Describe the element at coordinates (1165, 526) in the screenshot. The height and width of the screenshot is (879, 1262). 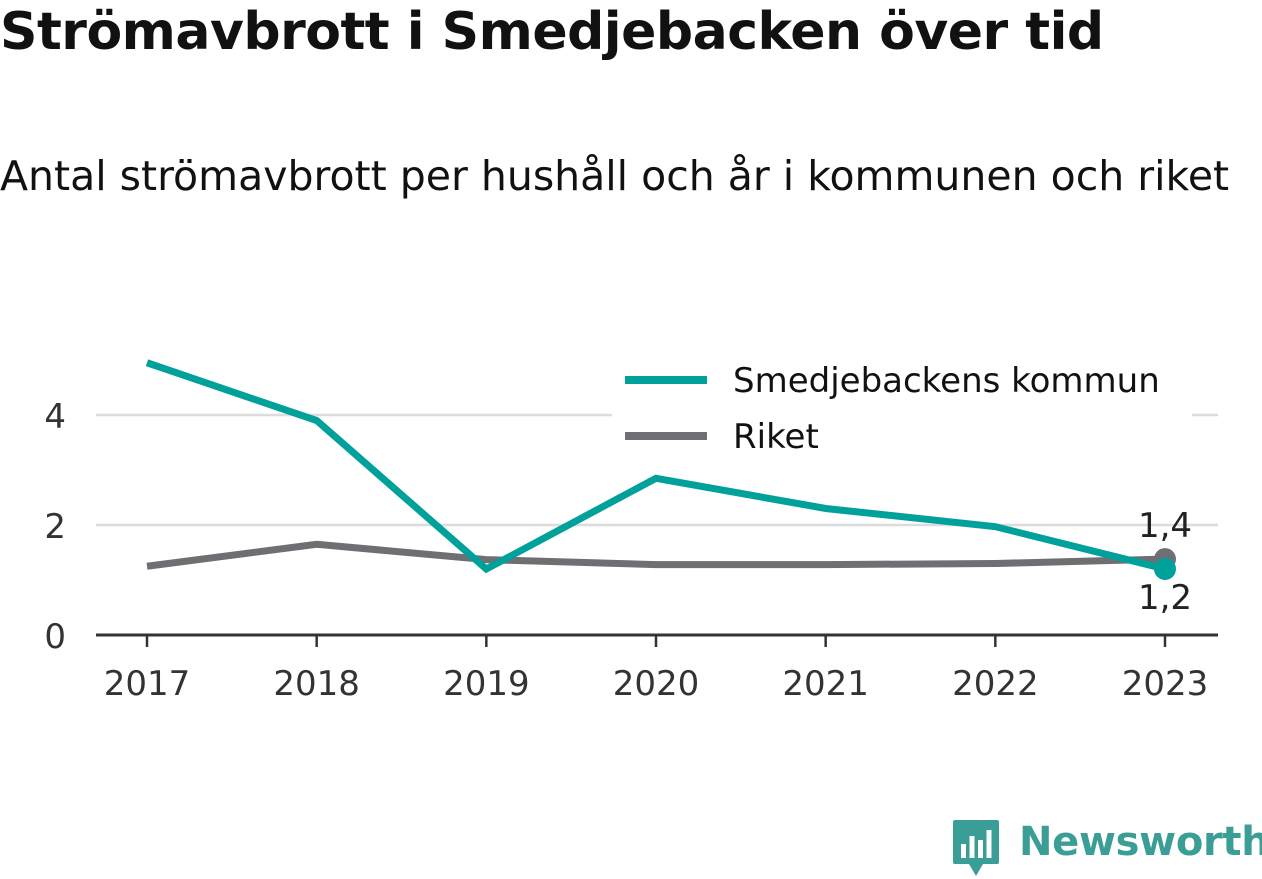
I see `end-value-label: 1,4` at that location.